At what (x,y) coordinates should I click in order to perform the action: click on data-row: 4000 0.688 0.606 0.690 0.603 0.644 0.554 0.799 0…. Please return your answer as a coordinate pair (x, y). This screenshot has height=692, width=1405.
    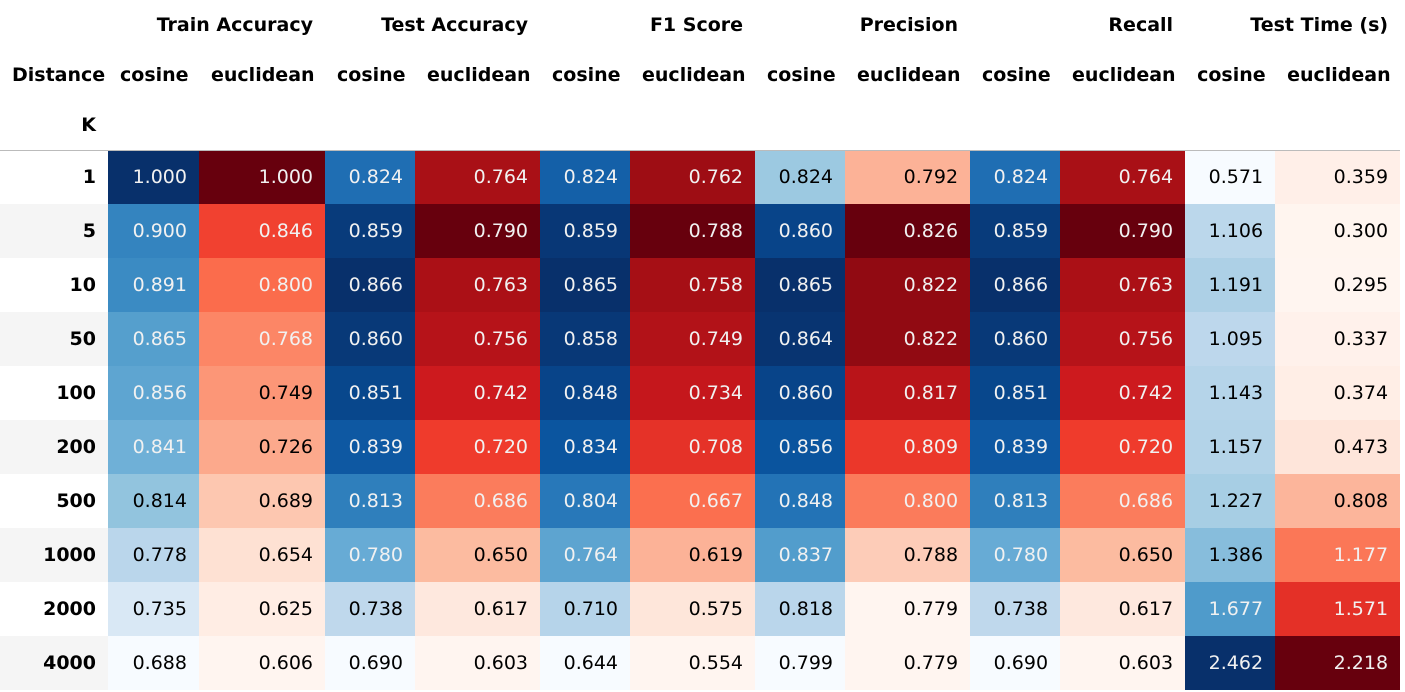
    Looking at the image, I should click on (700, 663).